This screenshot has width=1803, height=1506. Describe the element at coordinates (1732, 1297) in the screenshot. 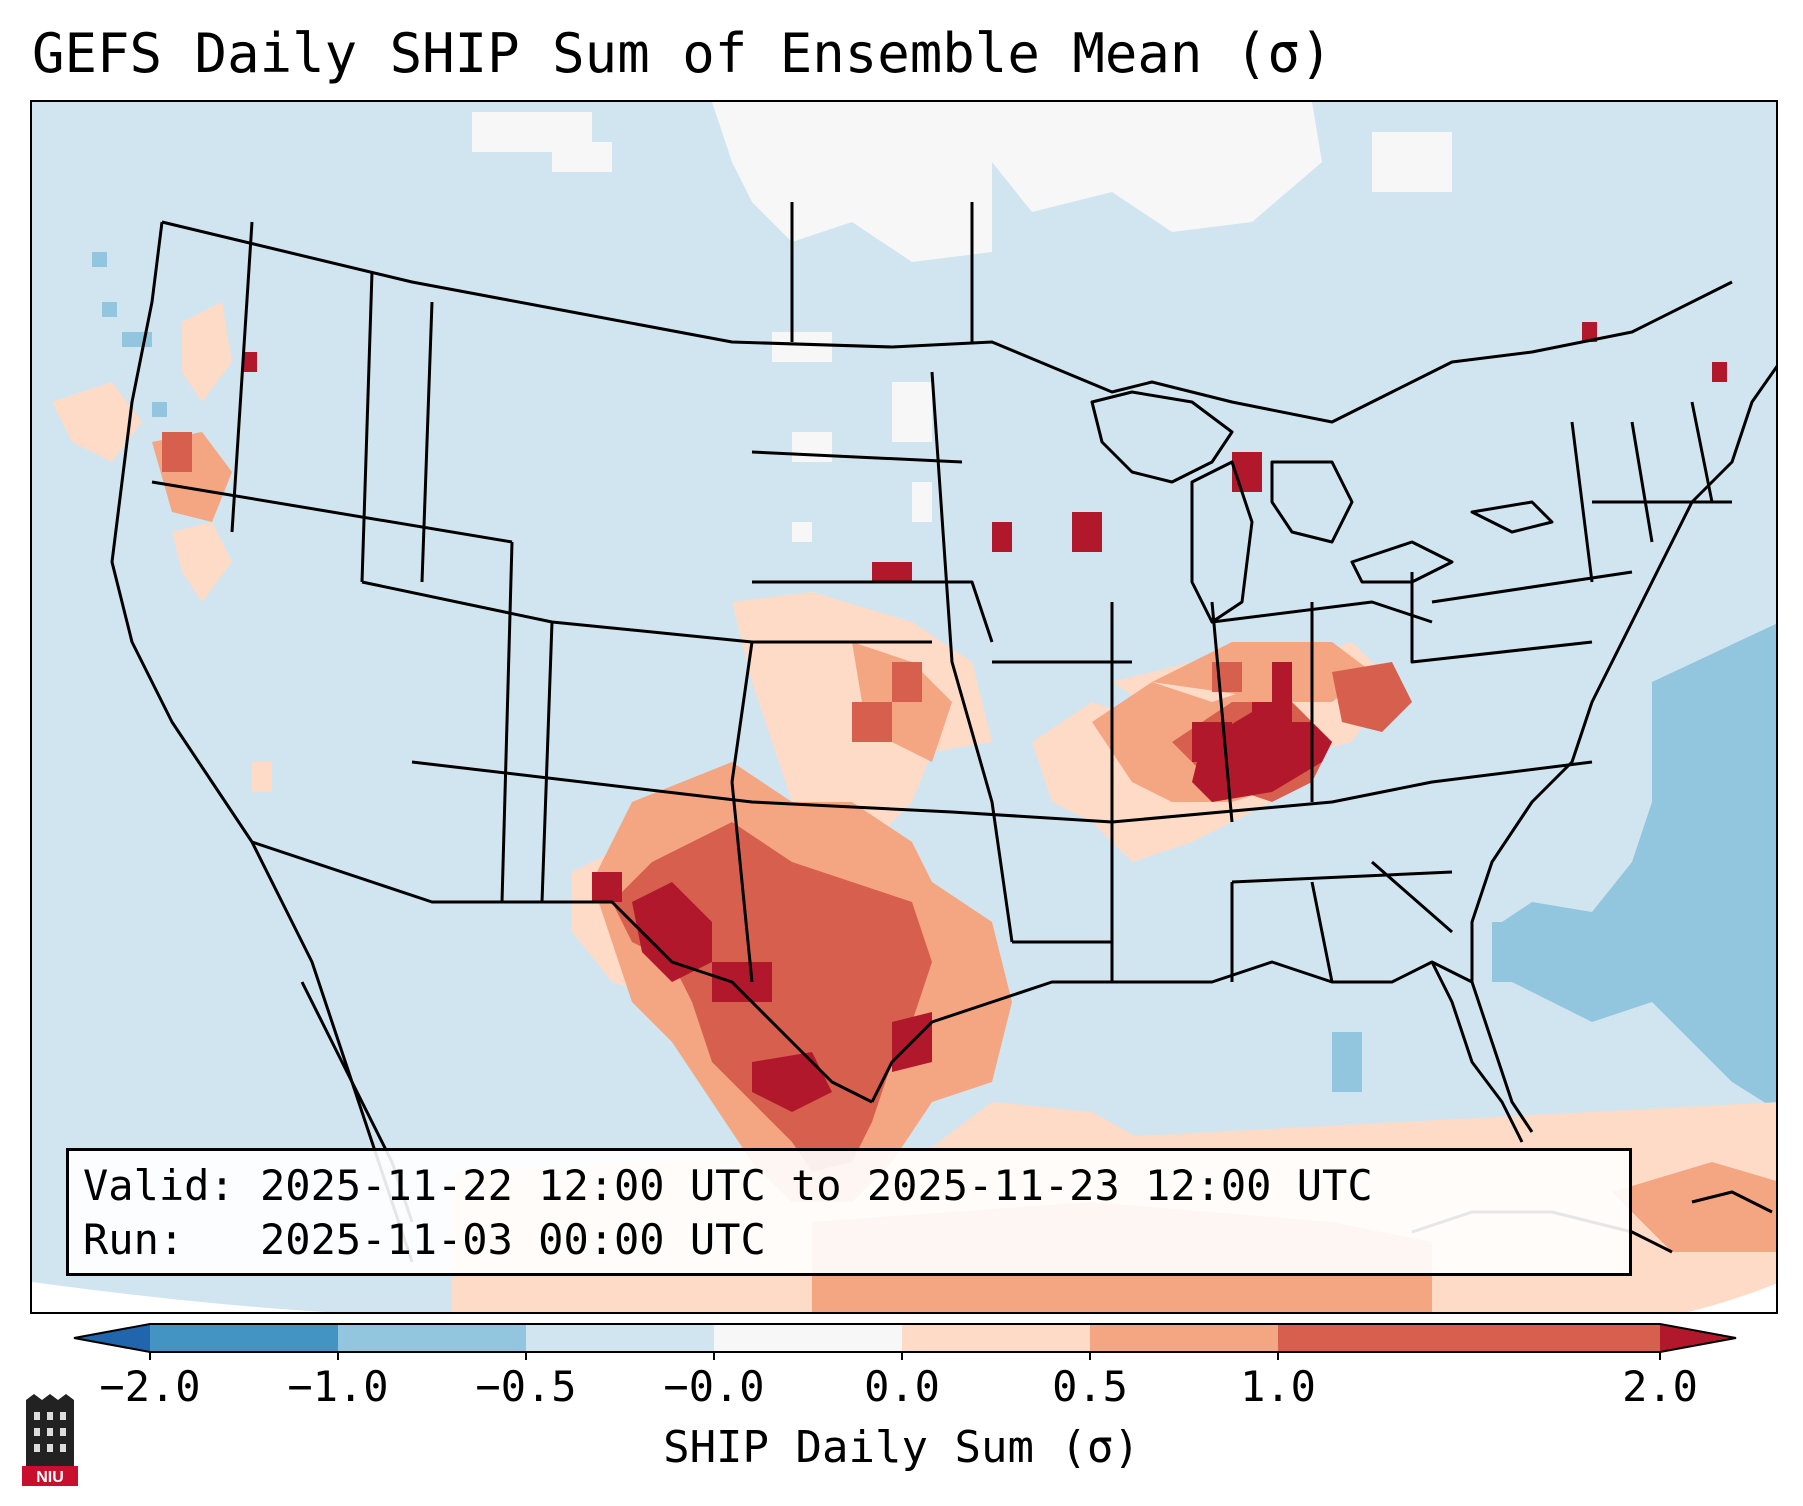

I see `projection-edge-right` at that location.